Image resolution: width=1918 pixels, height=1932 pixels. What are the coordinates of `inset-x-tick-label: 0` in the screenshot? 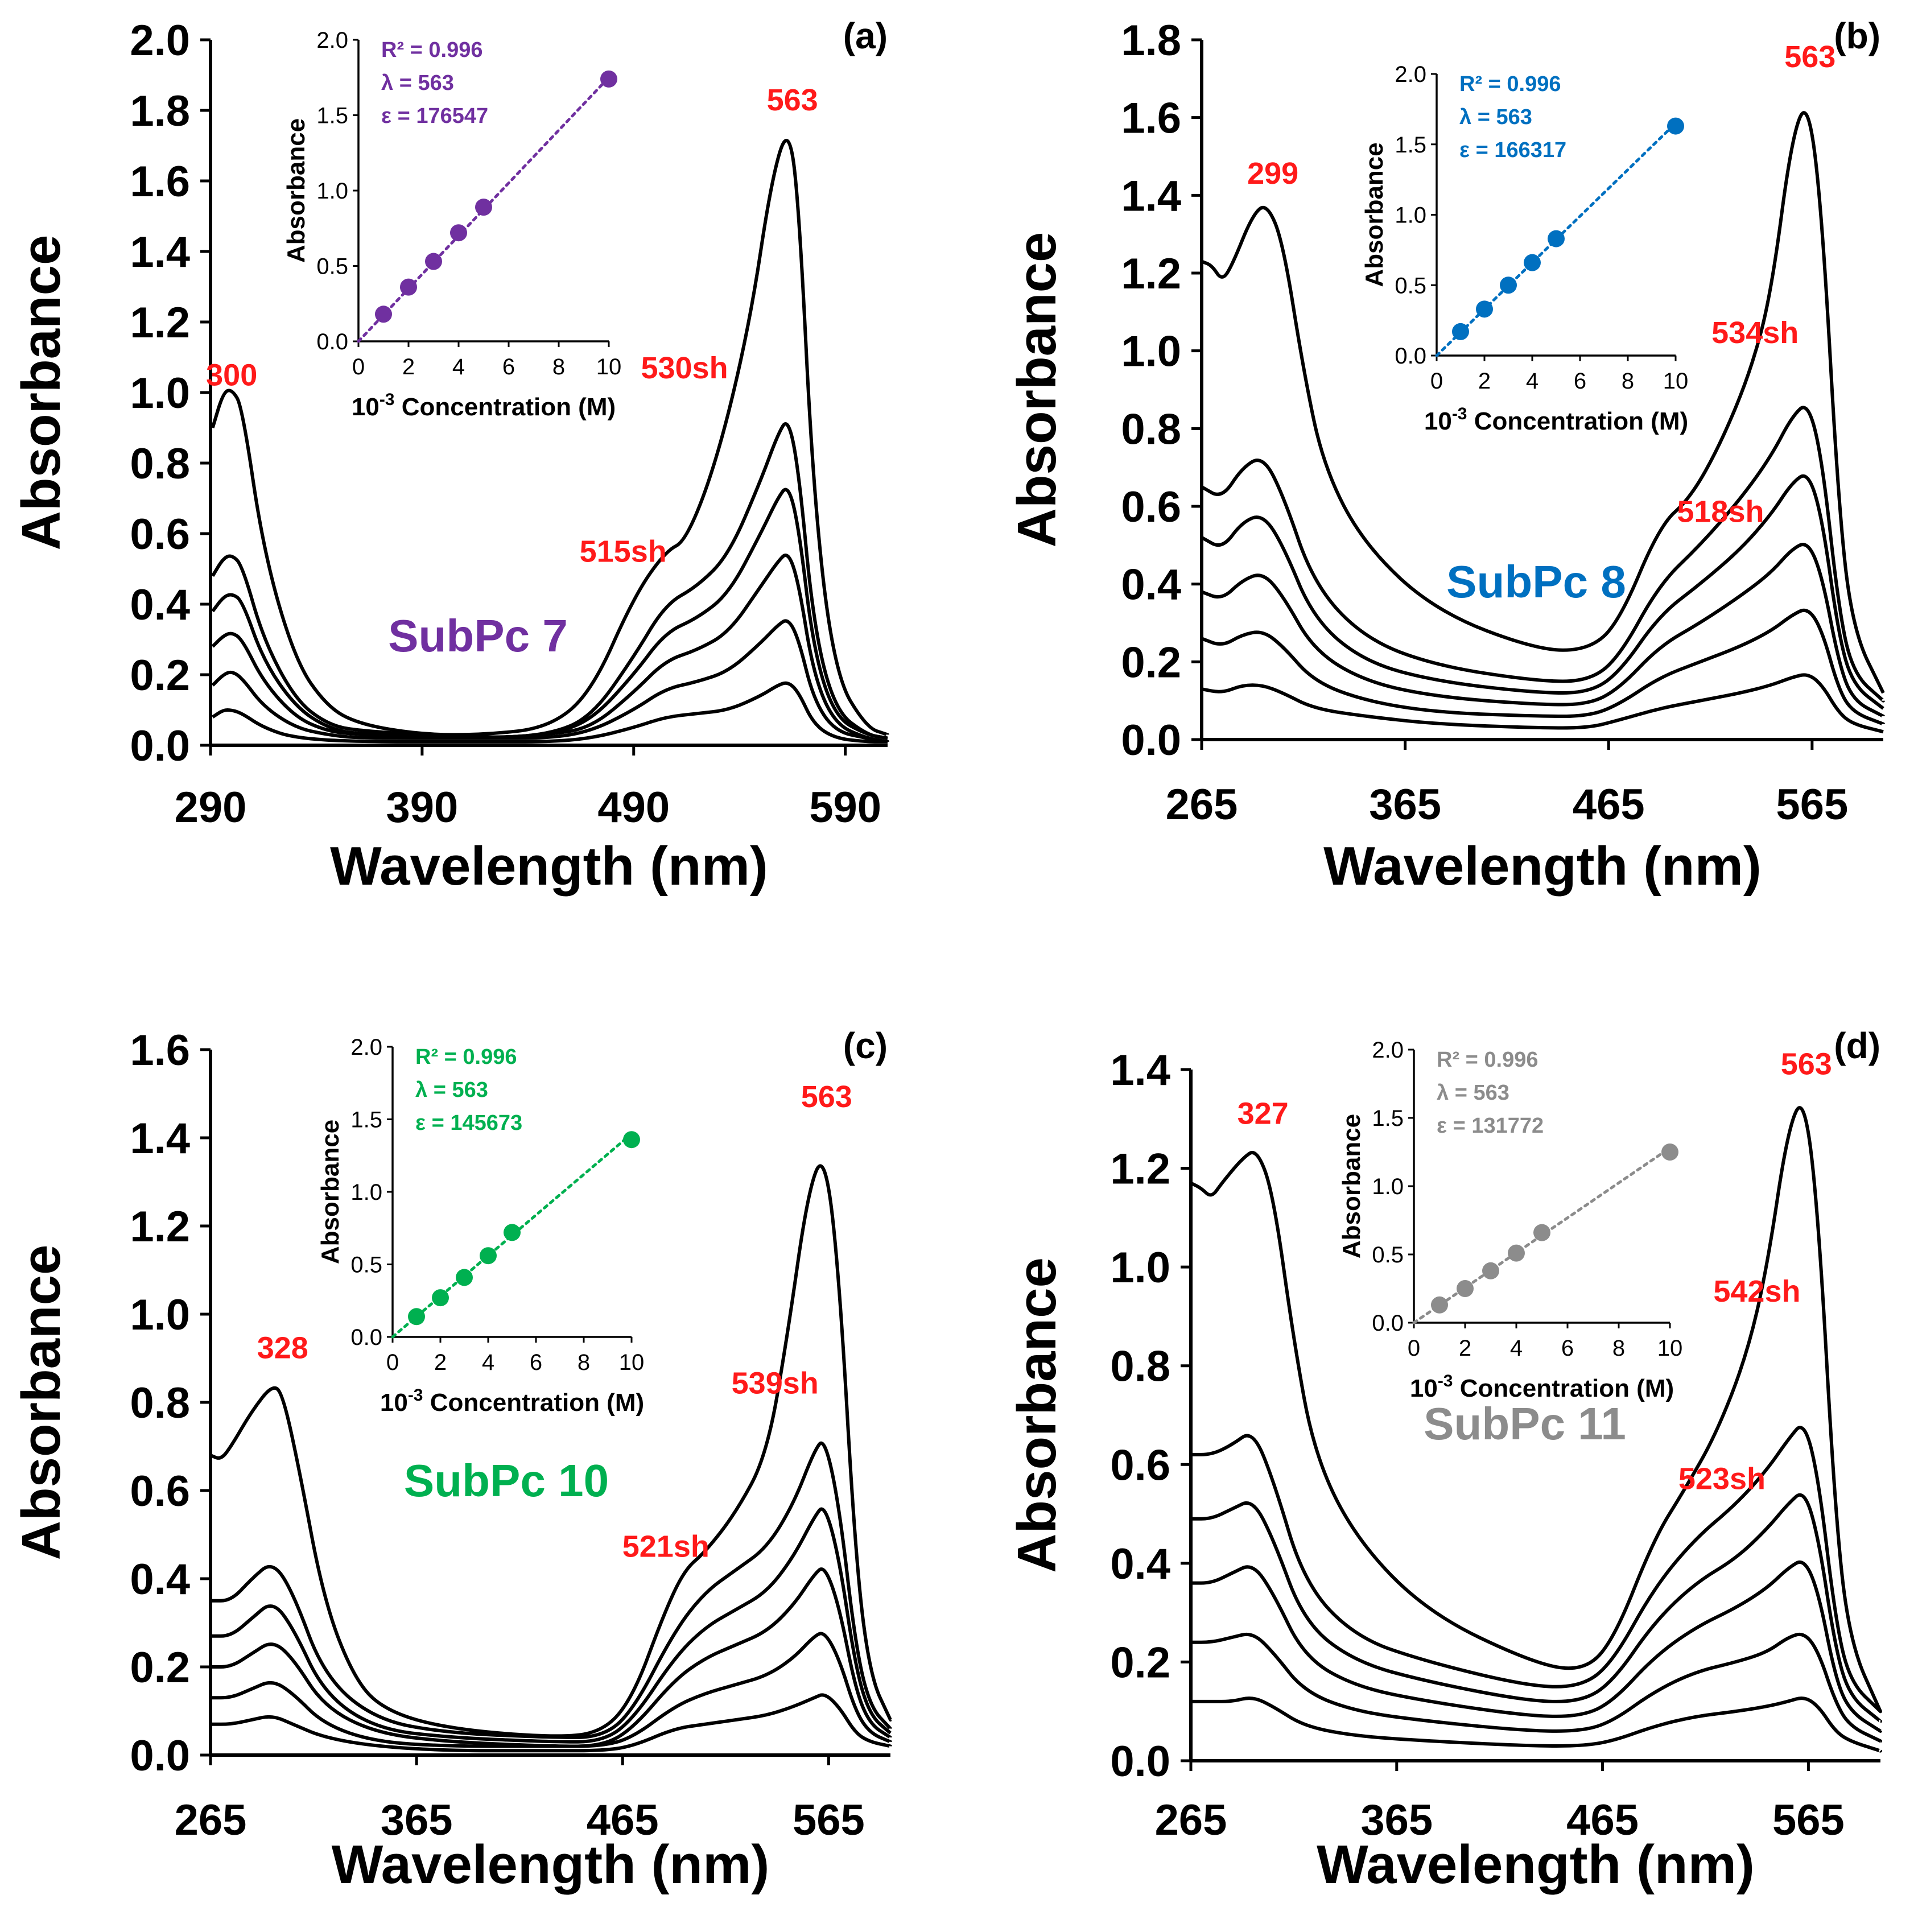 It's located at (1414, 1349).